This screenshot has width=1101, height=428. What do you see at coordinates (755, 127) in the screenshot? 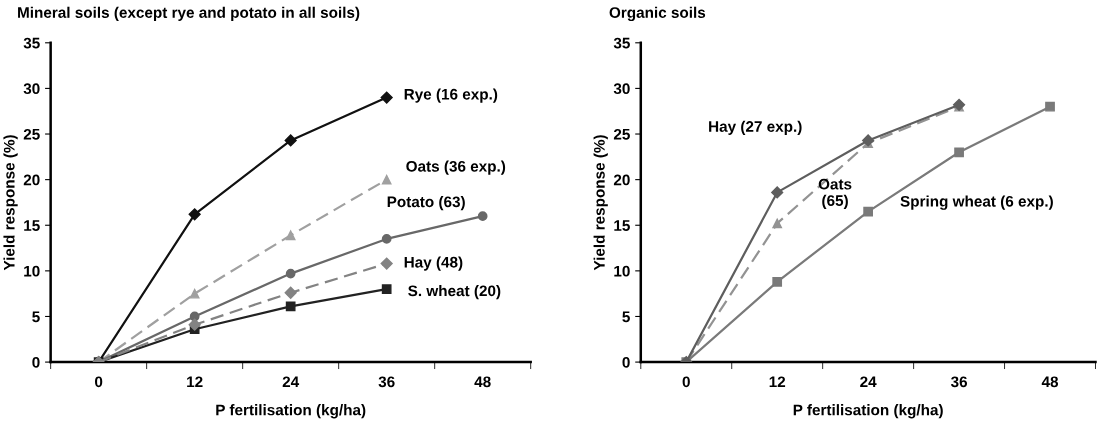
I see `text: Hay (27 exp.)` at bounding box center [755, 127].